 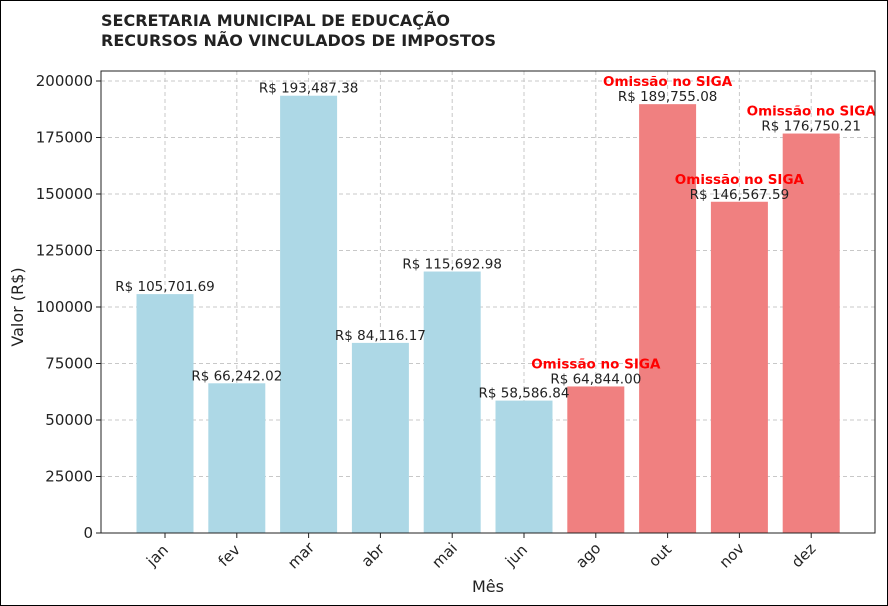 What do you see at coordinates (812, 112) in the screenshot?
I see `annotation-dez: Omissão no SIGA` at bounding box center [812, 112].